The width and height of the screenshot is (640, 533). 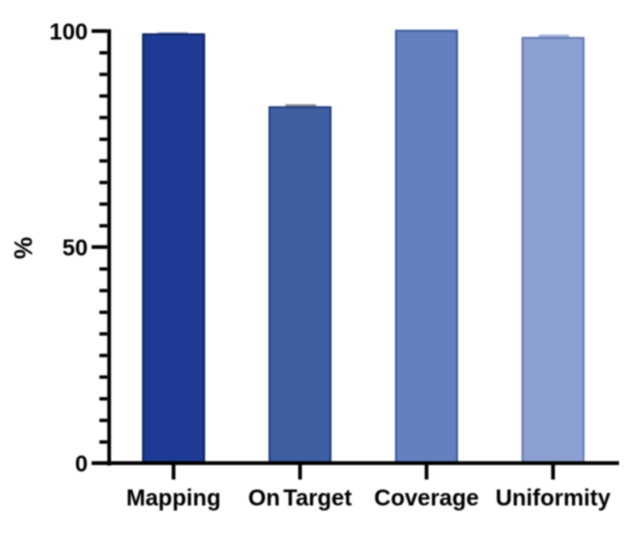 What do you see at coordinates (75, 247) in the screenshot?
I see `svg-text: 50` at bounding box center [75, 247].